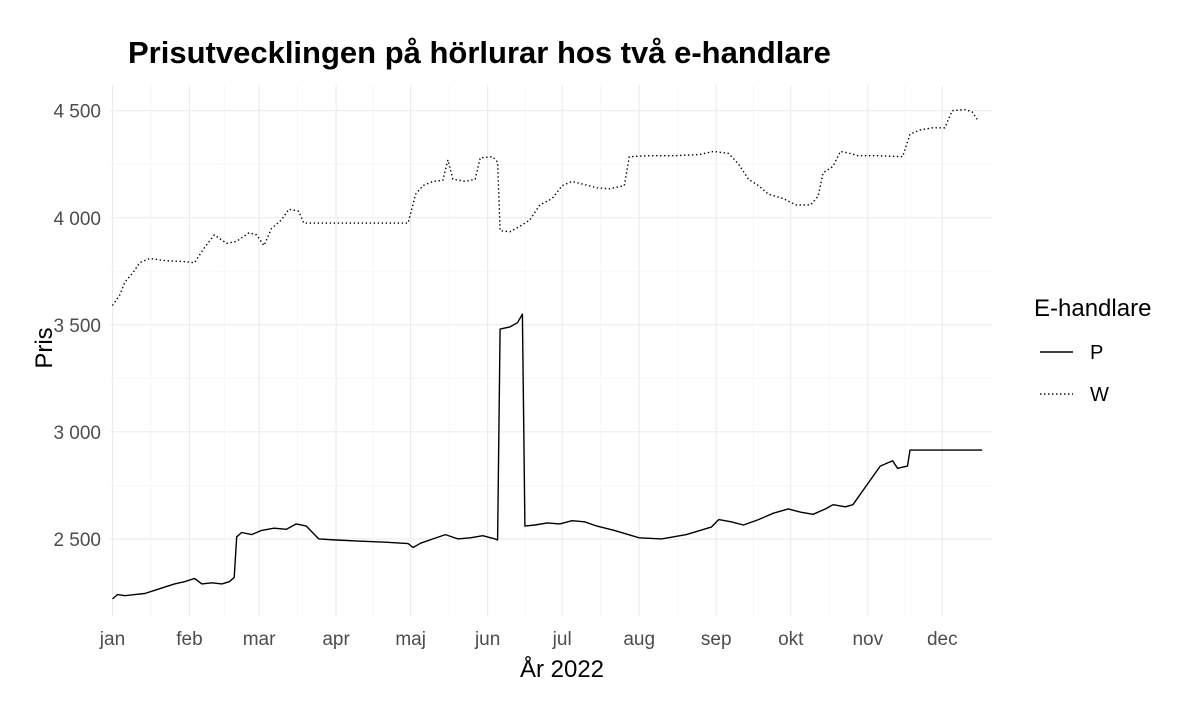 This screenshot has width=1200, height=710. Describe the element at coordinates (259, 639) in the screenshot. I see `x-tick-label-mar: mar` at that location.